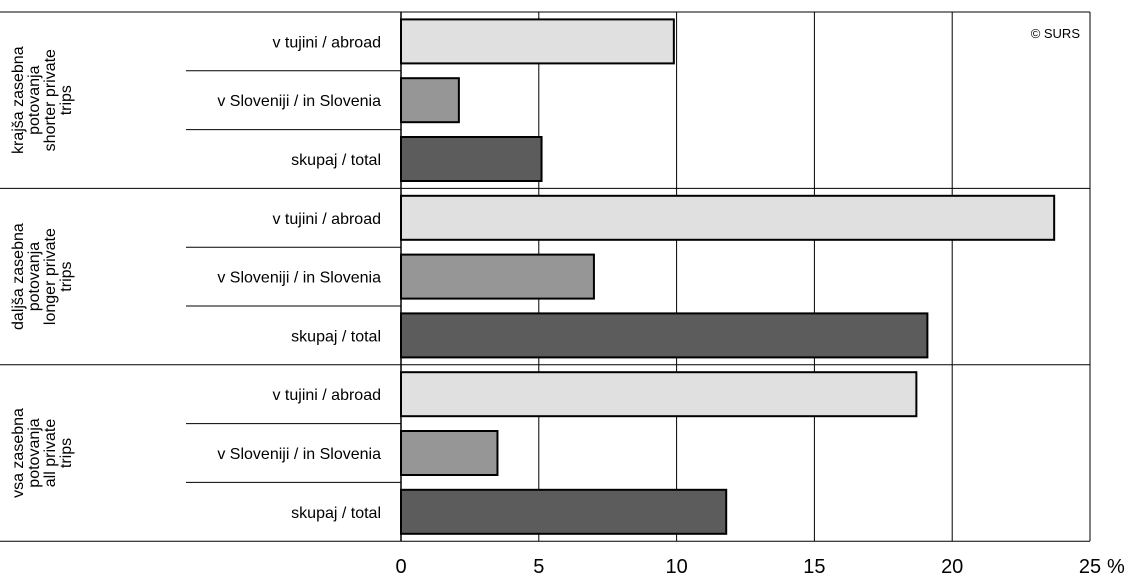 The image size is (1129, 576). Describe the element at coordinates (50, 276) in the screenshot. I see `group-label-line: longer private` at that location.